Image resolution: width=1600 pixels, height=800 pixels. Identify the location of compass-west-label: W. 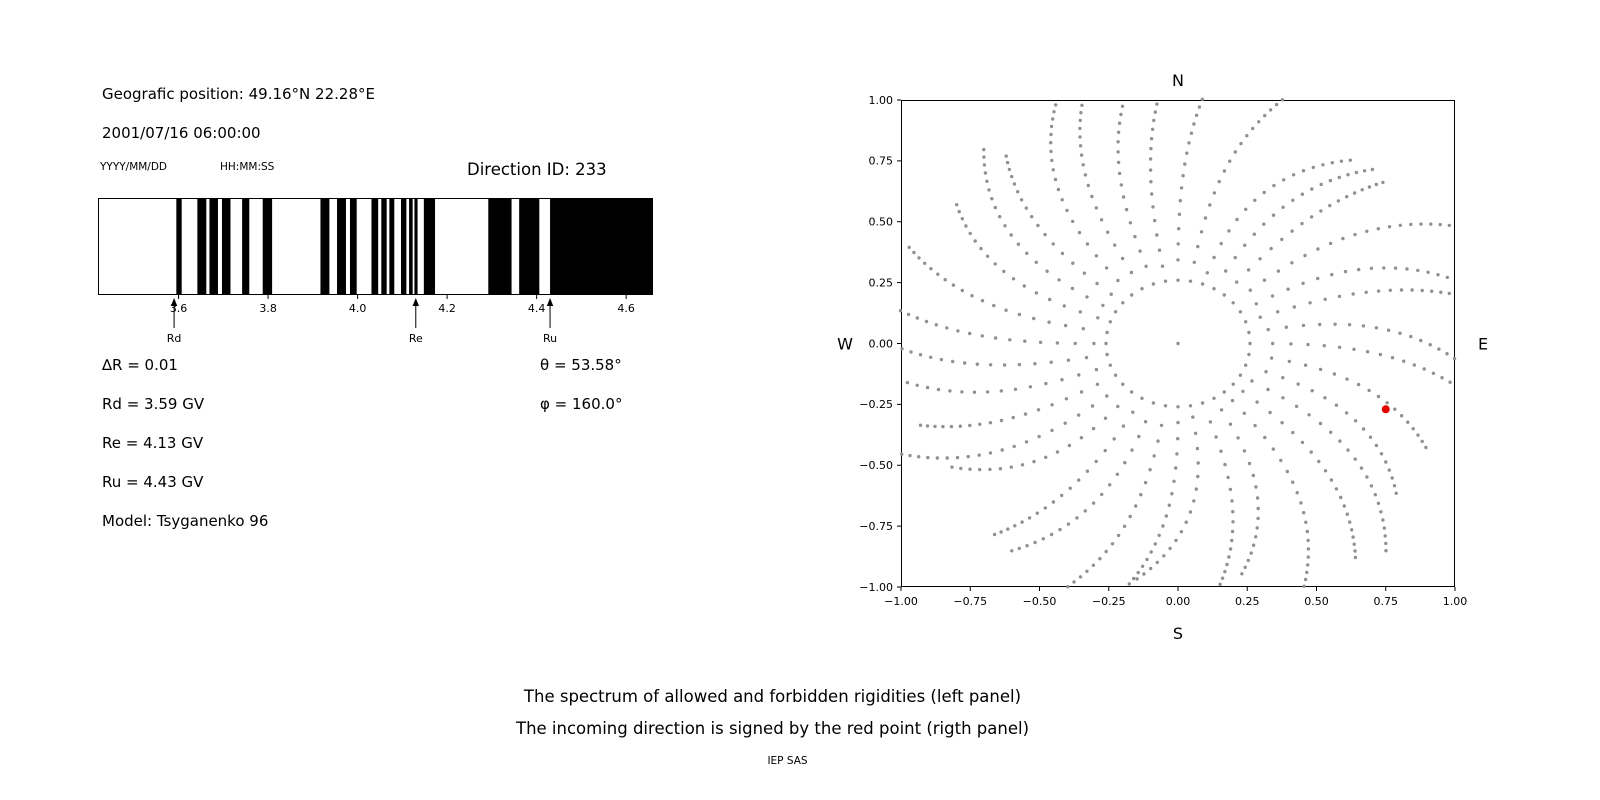
(845, 344).